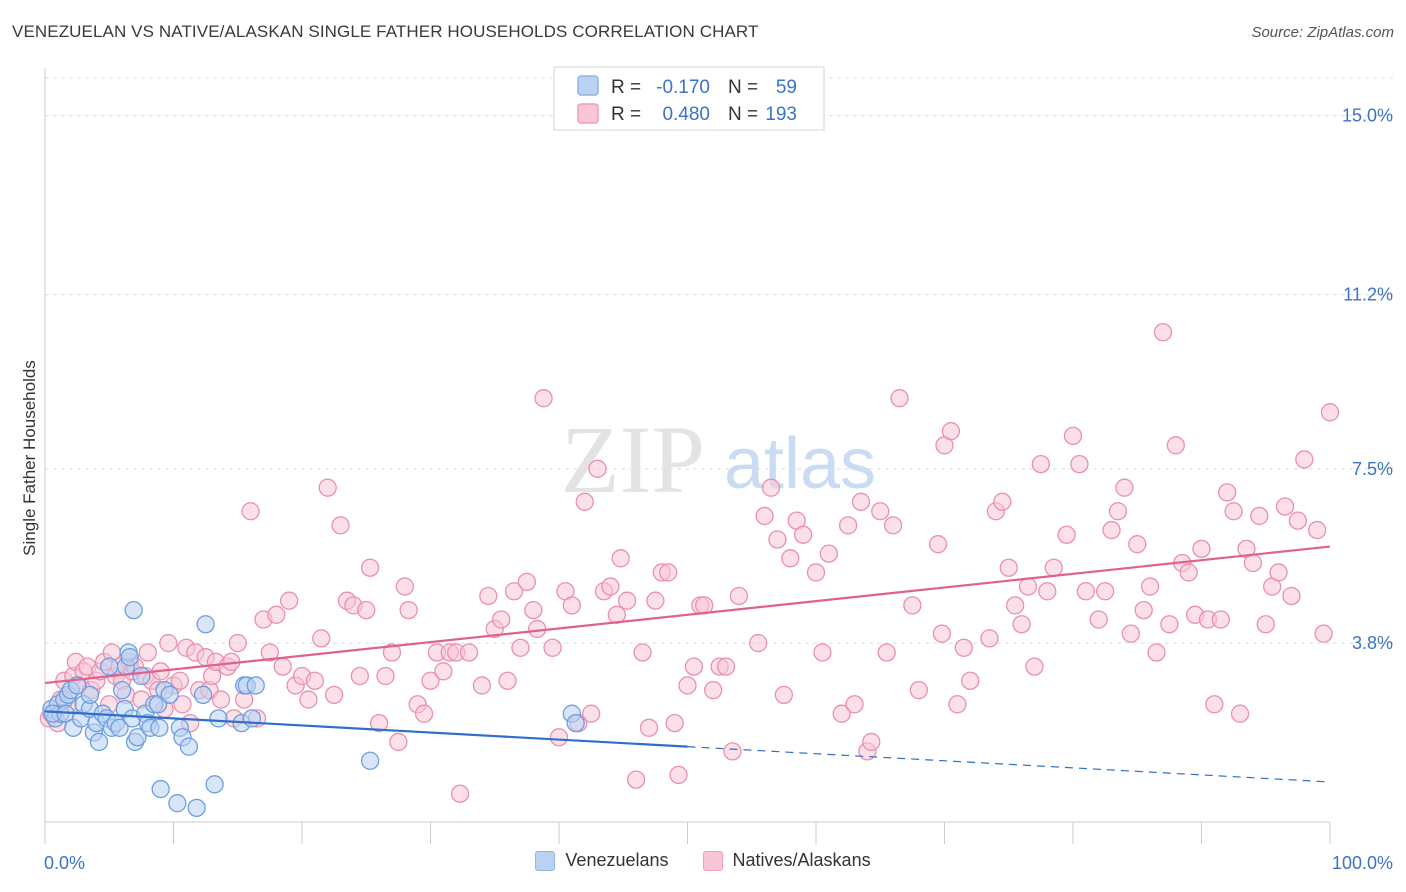 The height and width of the screenshot is (892, 1406). I want to click on legend-swatch-natives, so click(588, 113).